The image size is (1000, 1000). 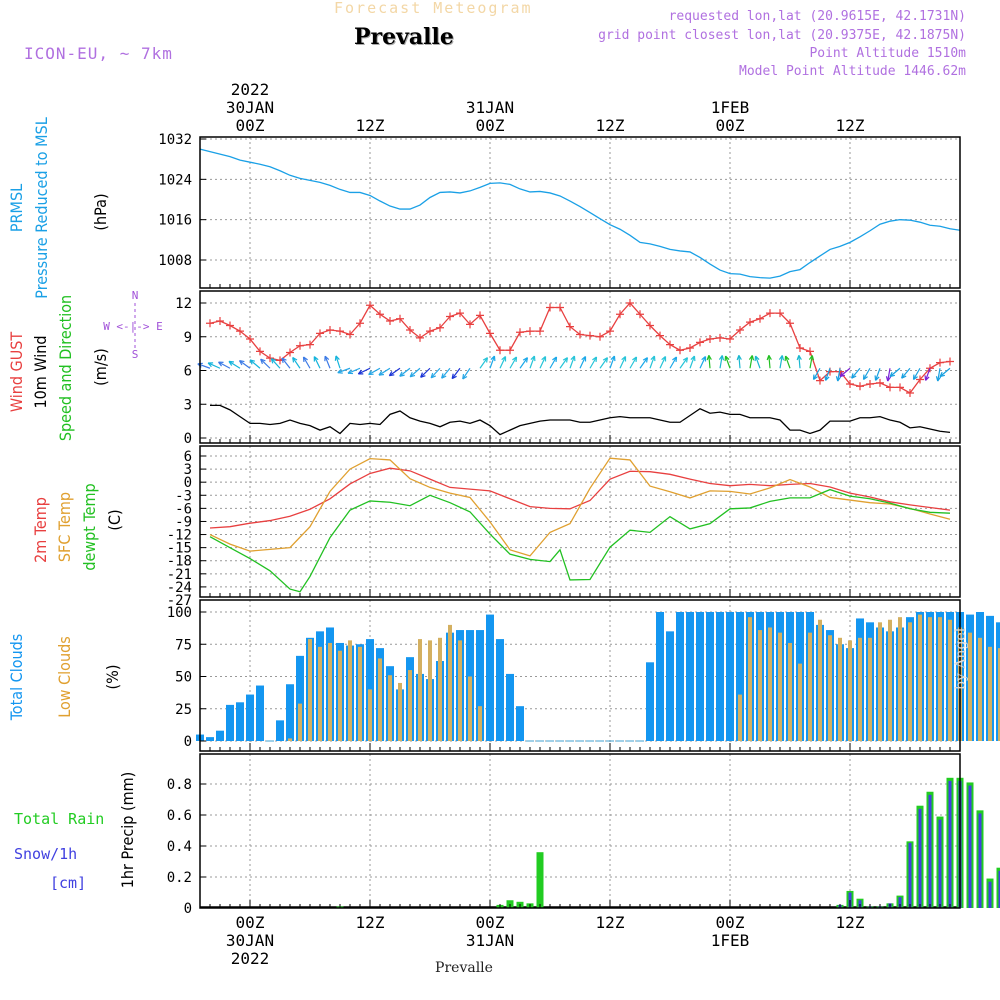 What do you see at coordinates (580, 212) in the screenshot?
I see `panel-frame` at bounding box center [580, 212].